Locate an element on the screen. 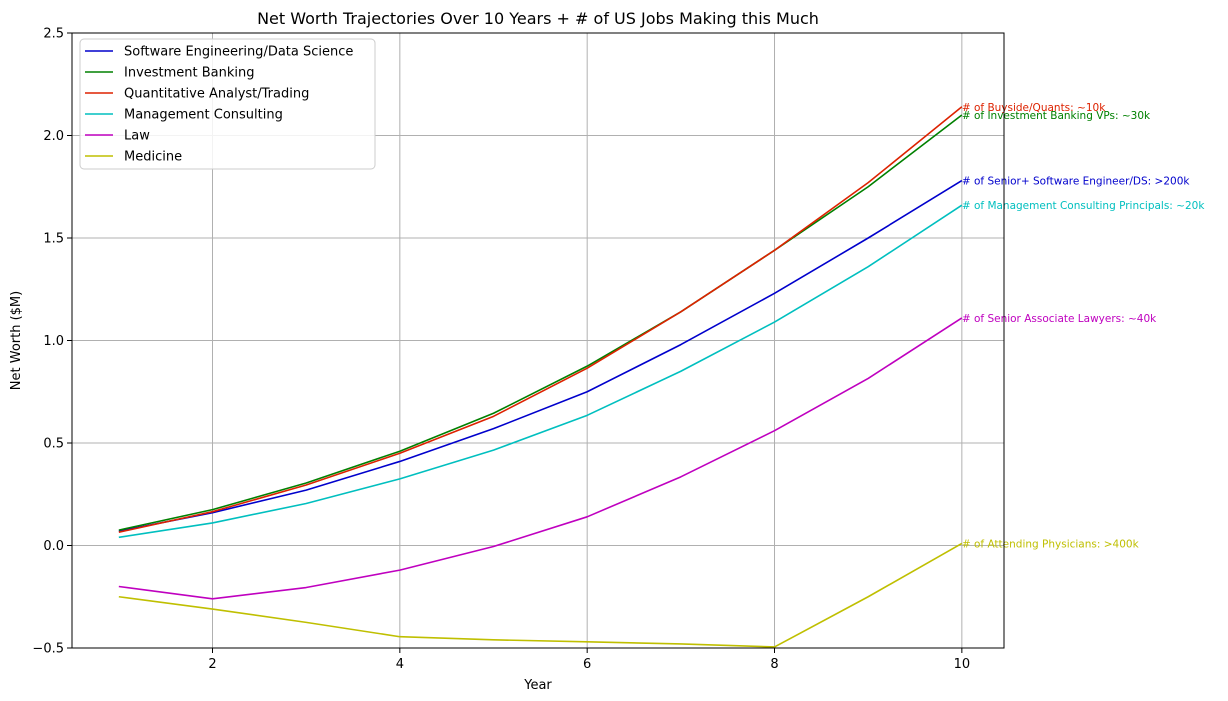 This screenshot has height=701, width=1228. annotation-label: # of Senior+ Software Engineer/DS: >200k is located at coordinates (1076, 182).